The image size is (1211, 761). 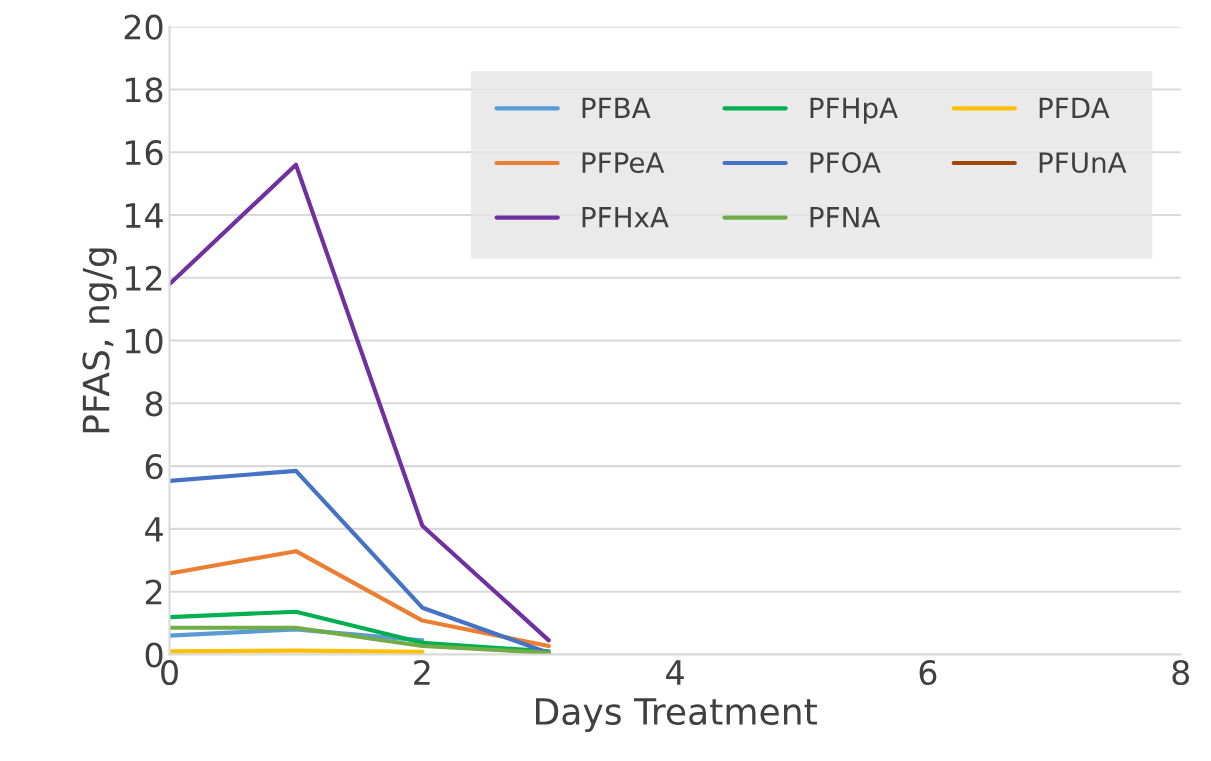 What do you see at coordinates (144, 341) in the screenshot?
I see `y-tick-label: 10` at bounding box center [144, 341].